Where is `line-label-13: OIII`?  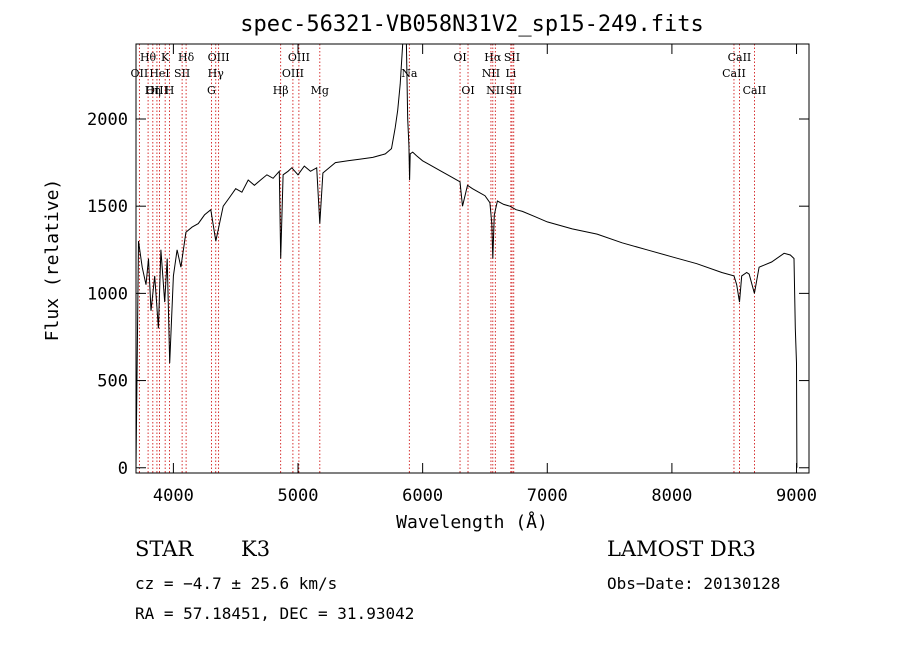
line-label-13: OIII is located at coordinates (299, 57).